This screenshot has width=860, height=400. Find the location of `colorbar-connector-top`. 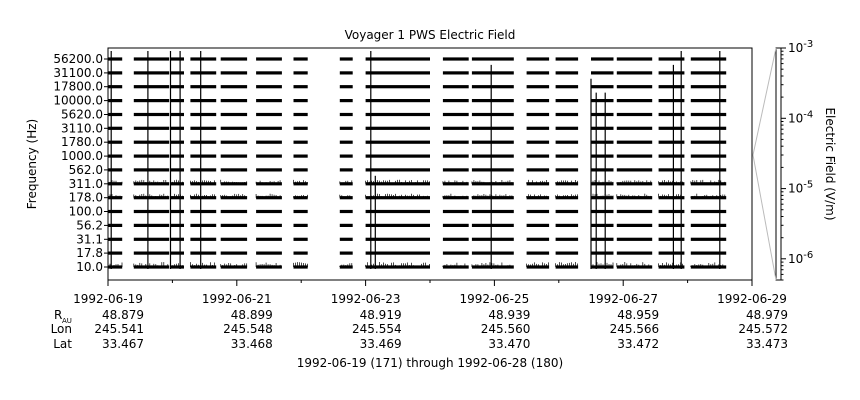

colorbar-connector-top is located at coordinates (764, 101).